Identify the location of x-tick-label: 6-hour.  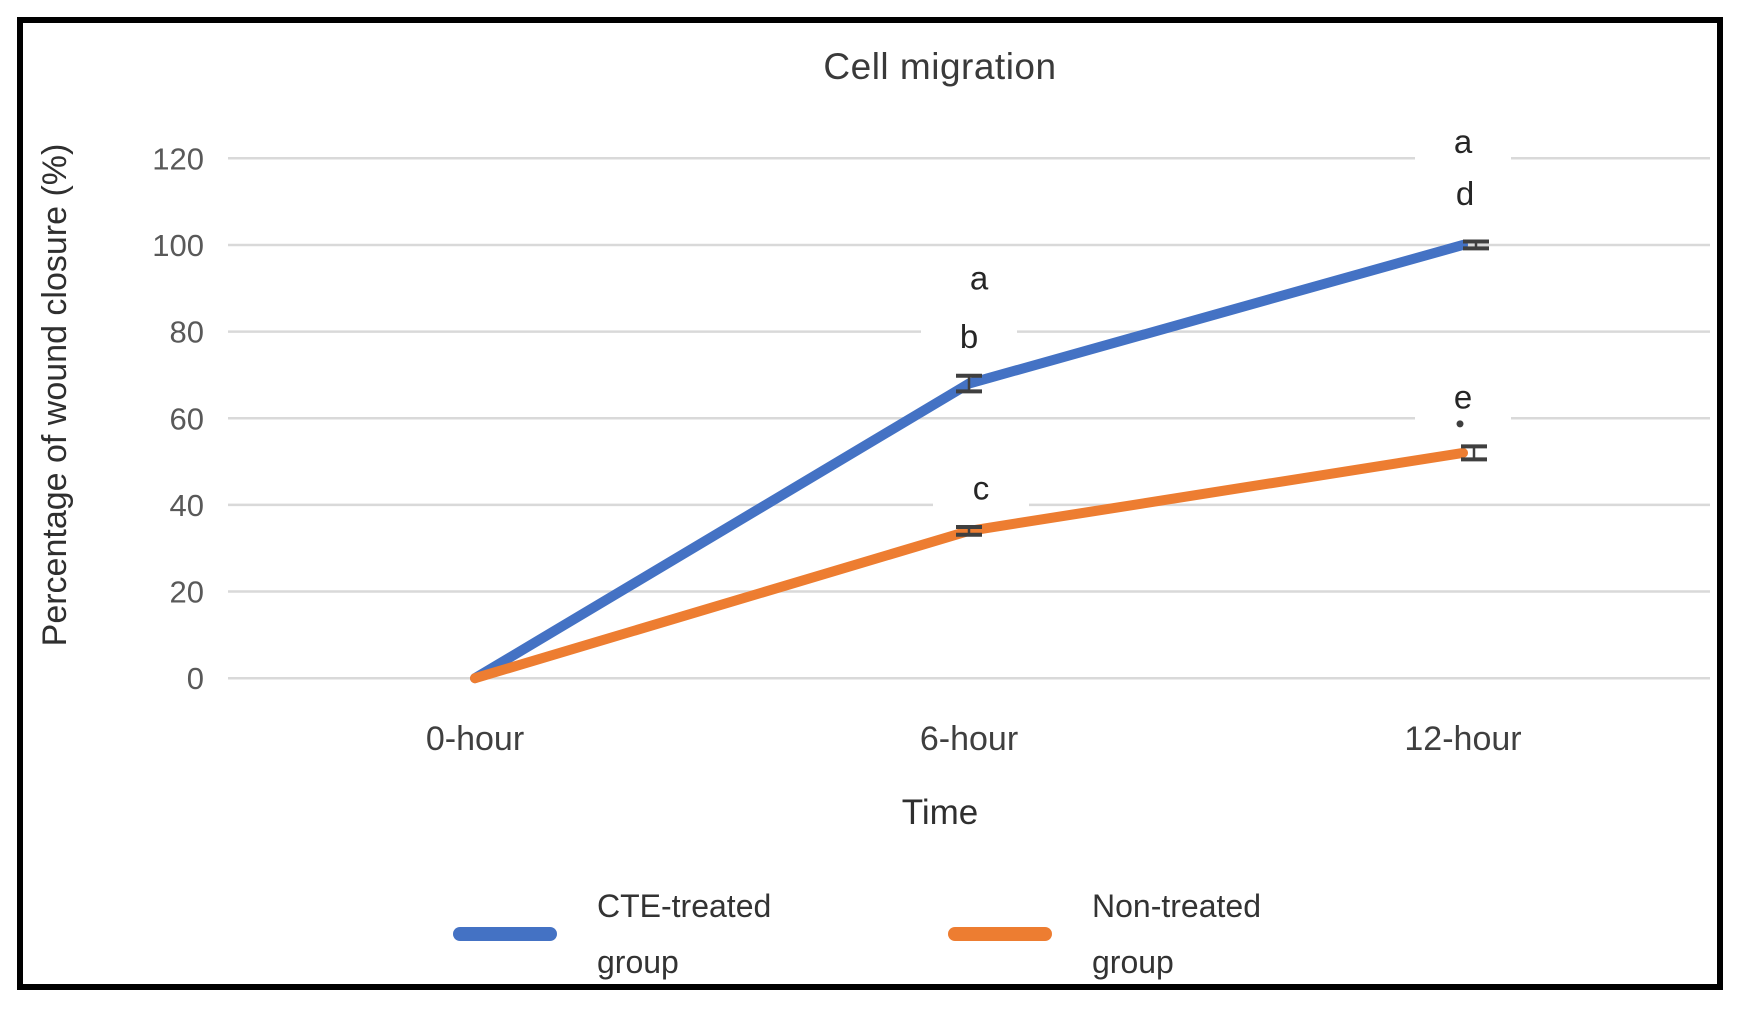
(969, 739).